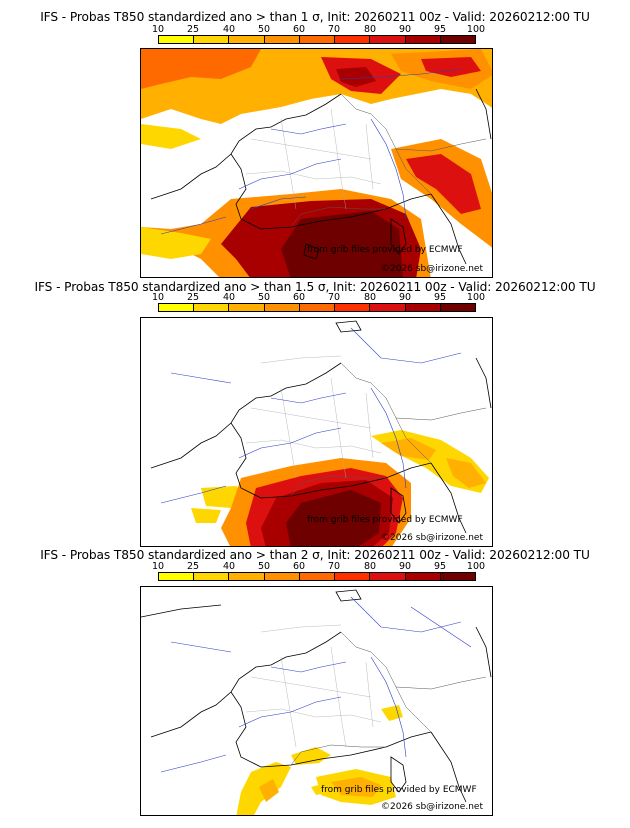  I want to click on map-graphic, so click(321, 433).